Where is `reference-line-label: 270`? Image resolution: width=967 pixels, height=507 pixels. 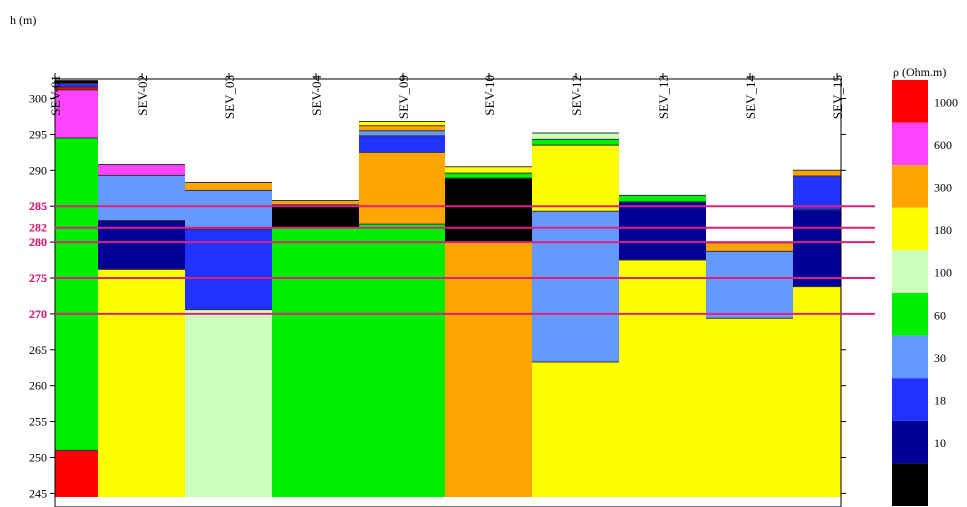
reference-line-label: 270 is located at coordinates (38, 314).